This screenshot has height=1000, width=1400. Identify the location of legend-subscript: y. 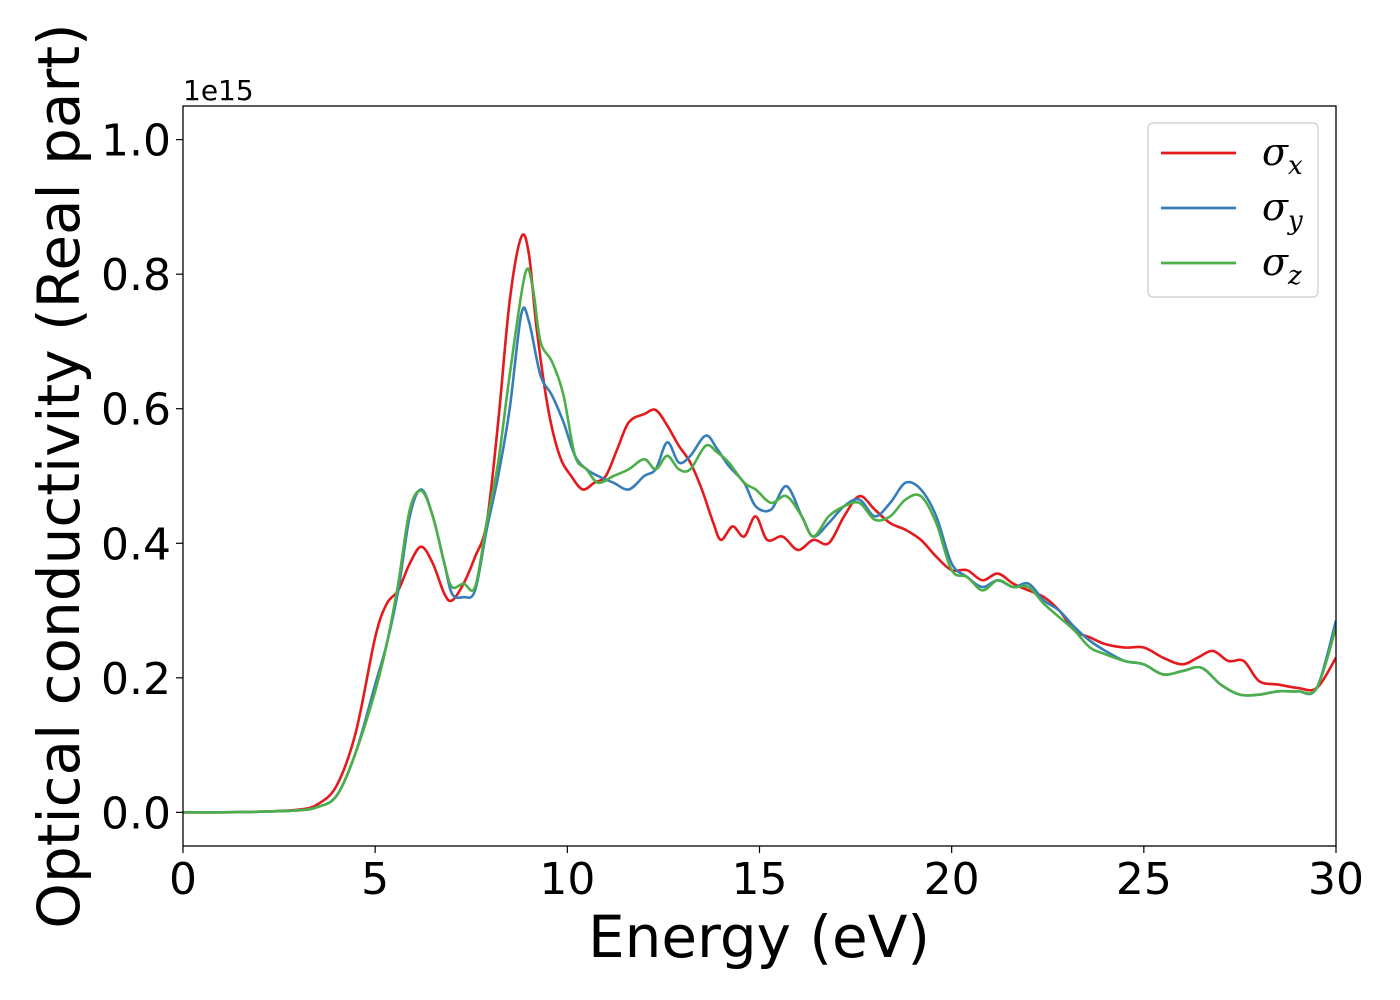
(1295, 221).